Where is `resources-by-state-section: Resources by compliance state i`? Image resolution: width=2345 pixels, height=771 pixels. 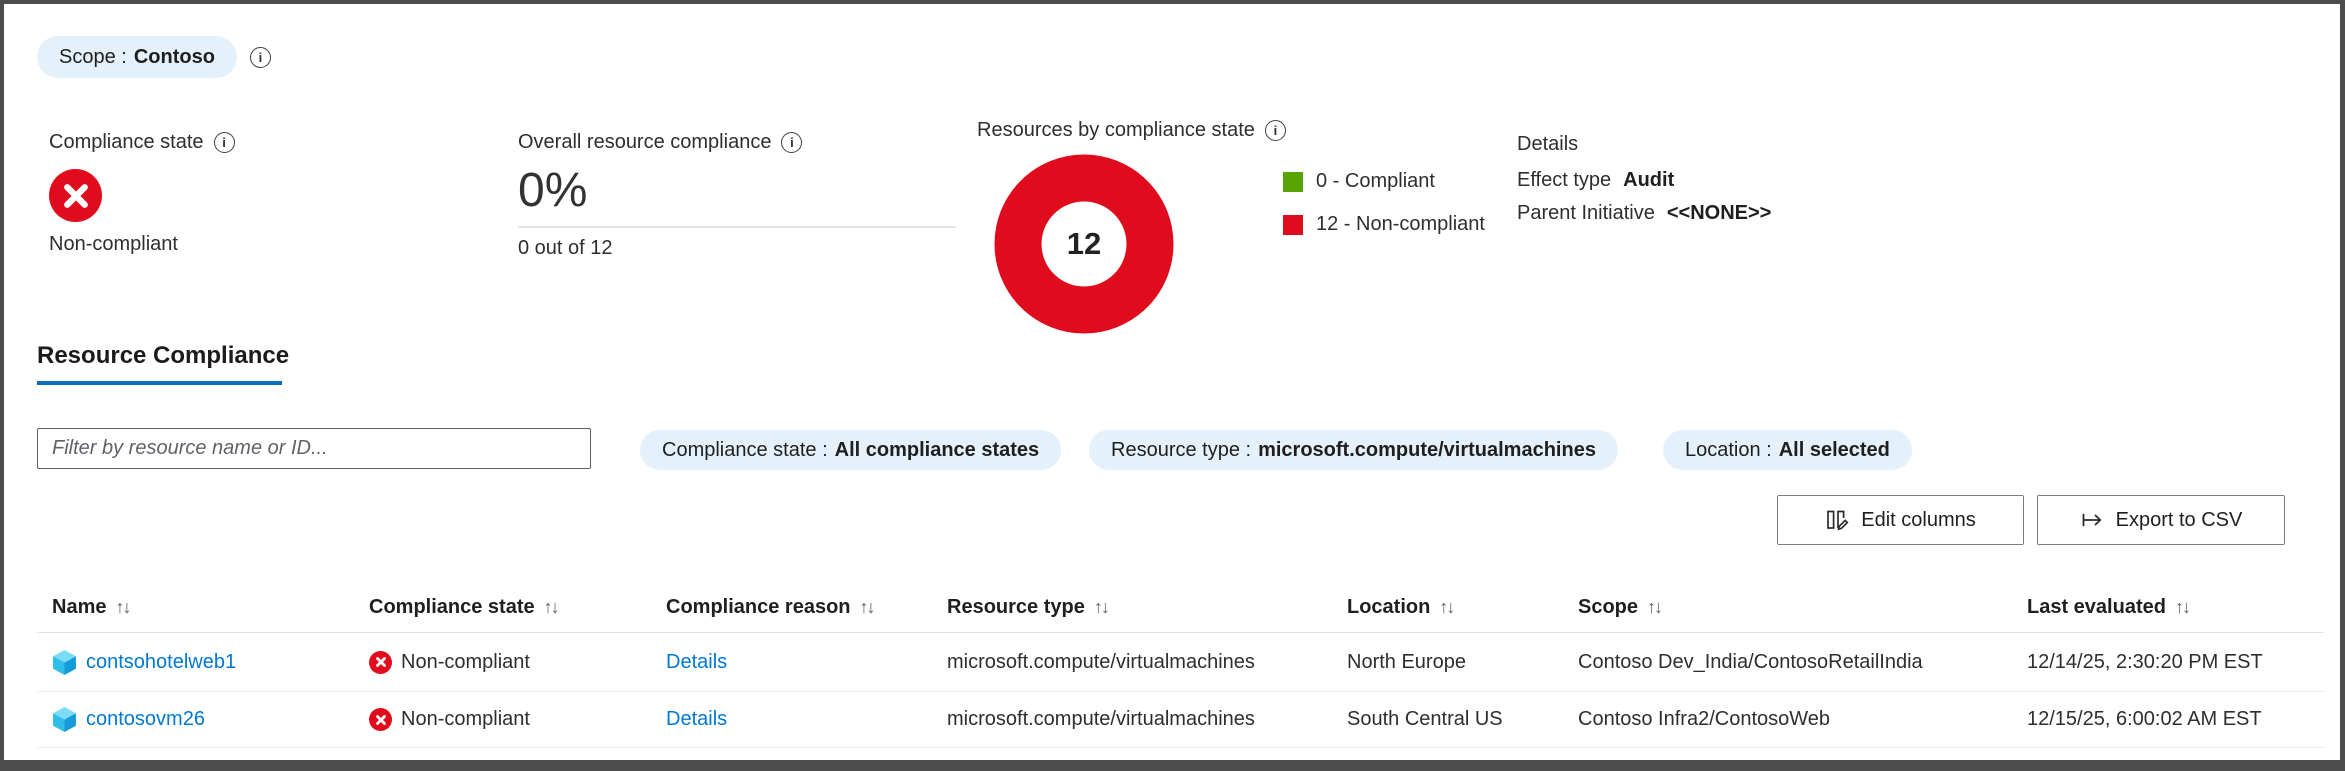
resources-by-state-section: Resources by compliance state i is located at coordinates (1131, 130).